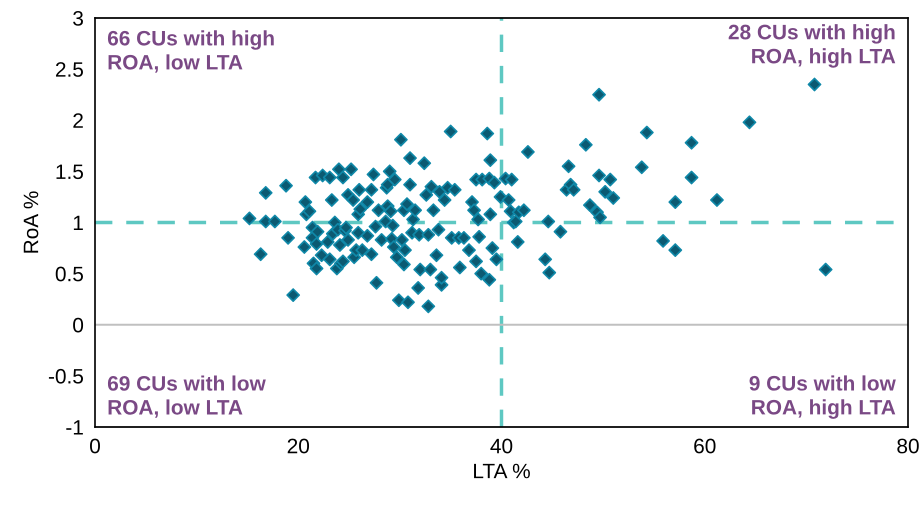  What do you see at coordinates (78, 223) in the screenshot?
I see `y-tick-label: 1` at bounding box center [78, 223].